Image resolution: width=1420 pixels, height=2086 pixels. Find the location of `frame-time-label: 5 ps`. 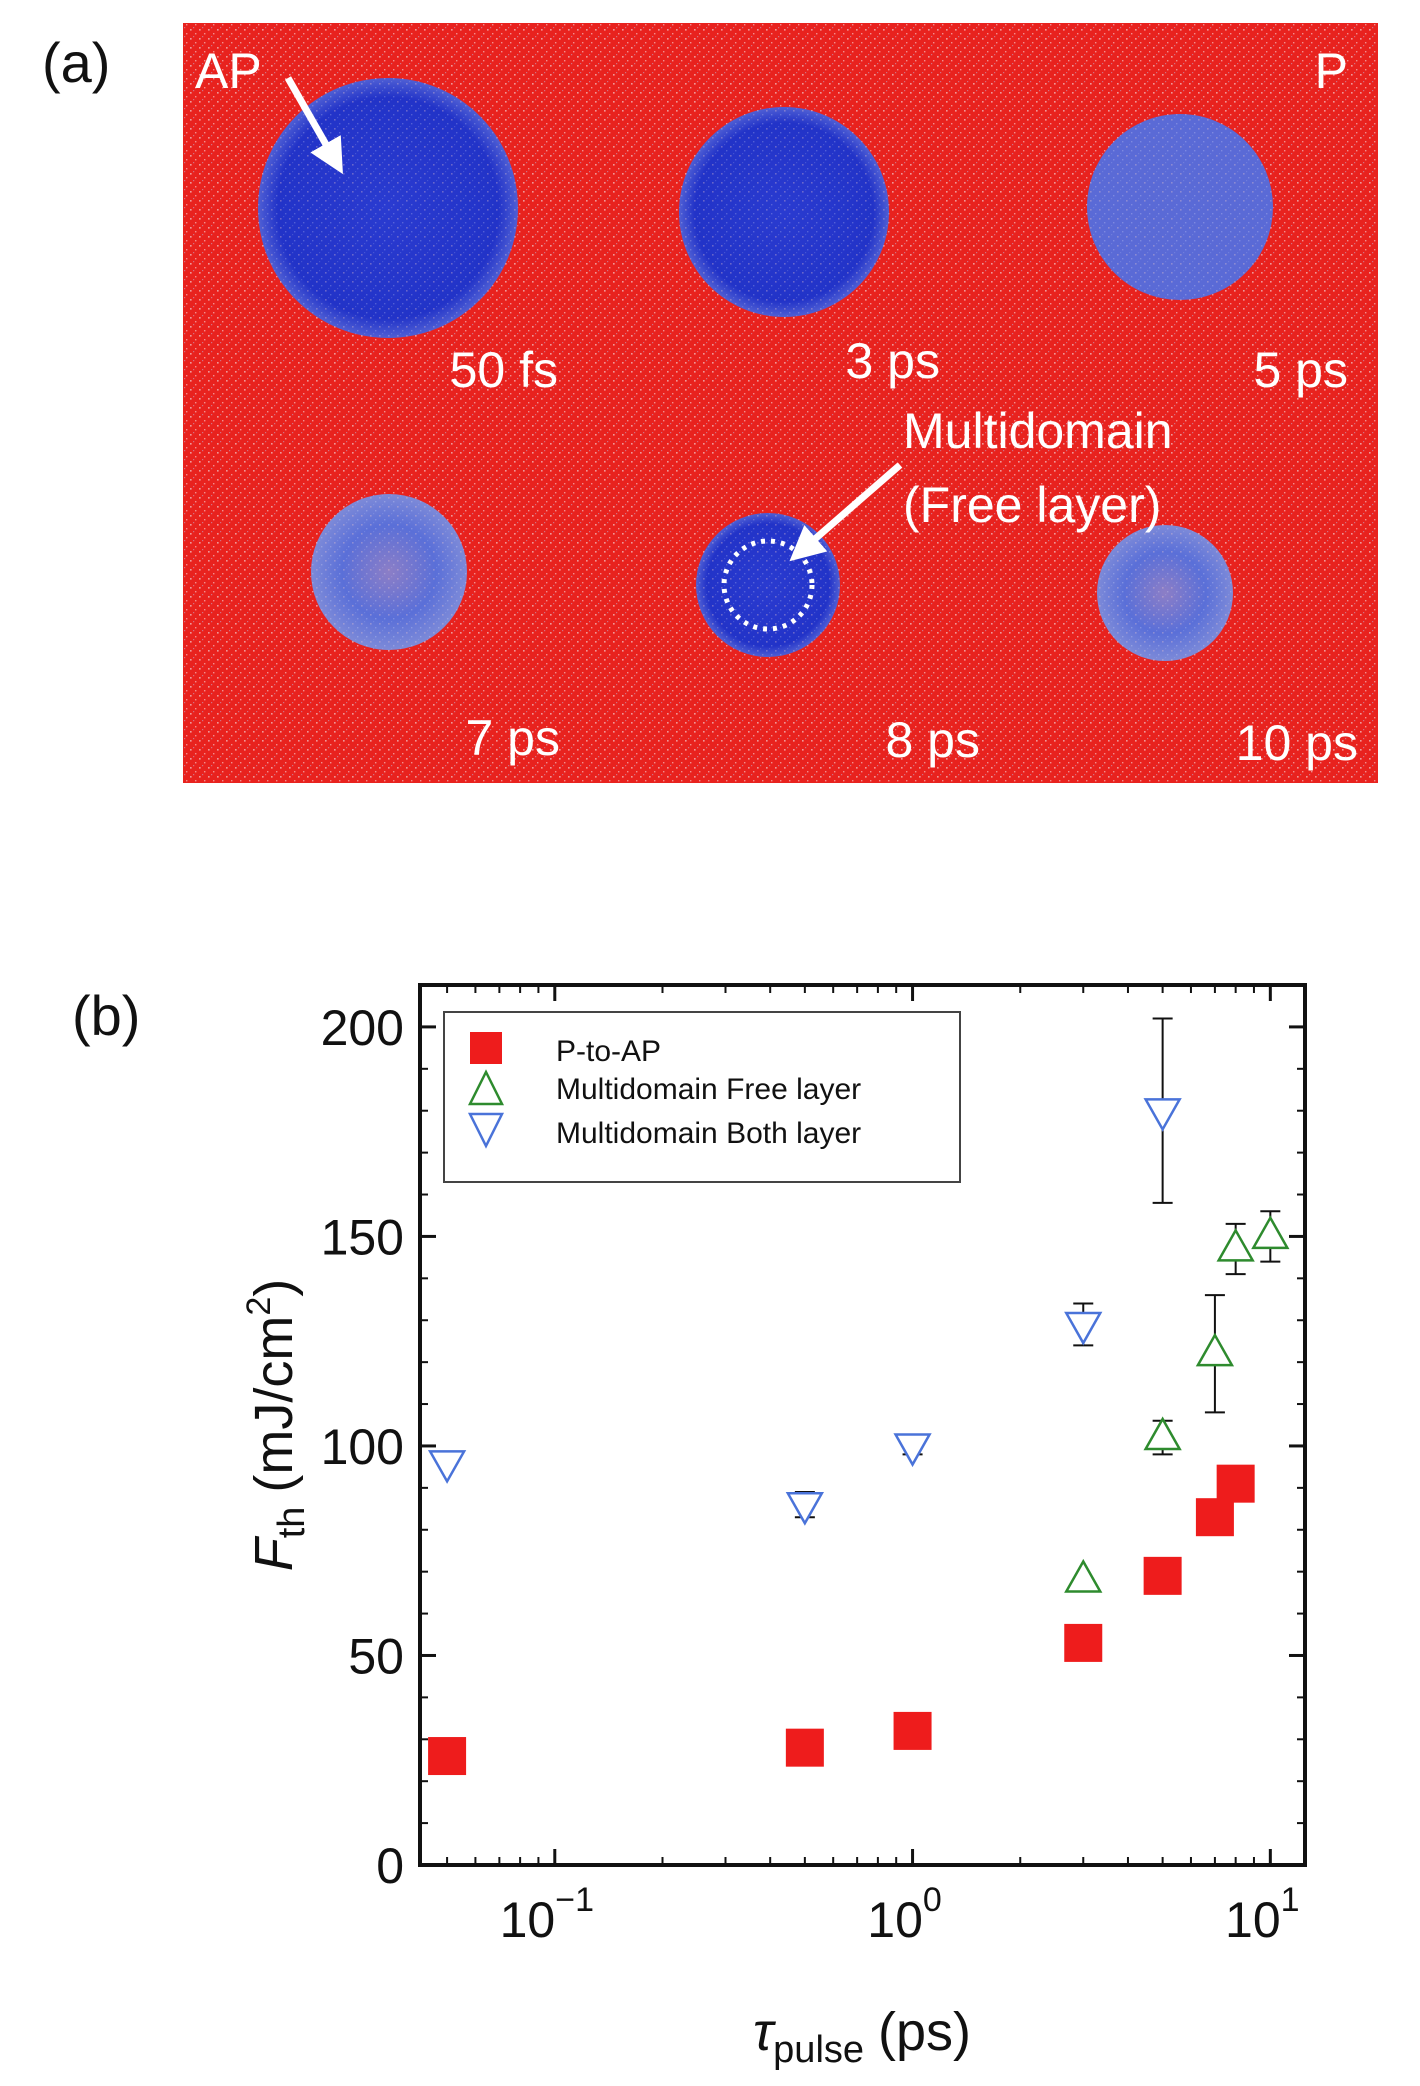

frame-time-label: 5 ps is located at coordinates (1300, 370).